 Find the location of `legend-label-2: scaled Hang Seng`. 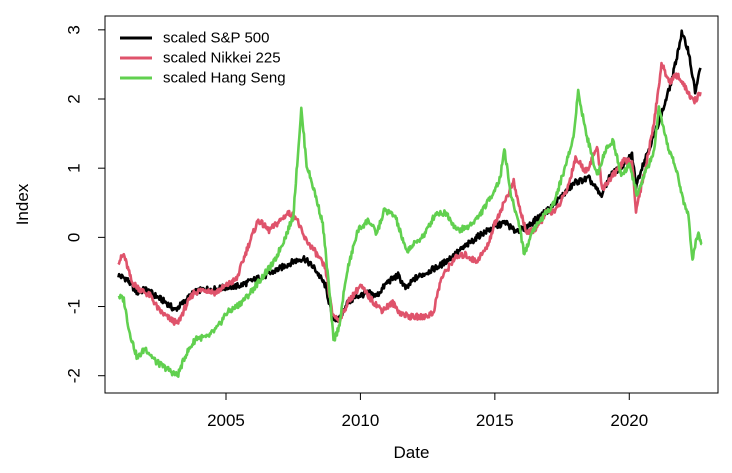

legend-label-2: scaled Hang Seng is located at coordinates (224, 78).